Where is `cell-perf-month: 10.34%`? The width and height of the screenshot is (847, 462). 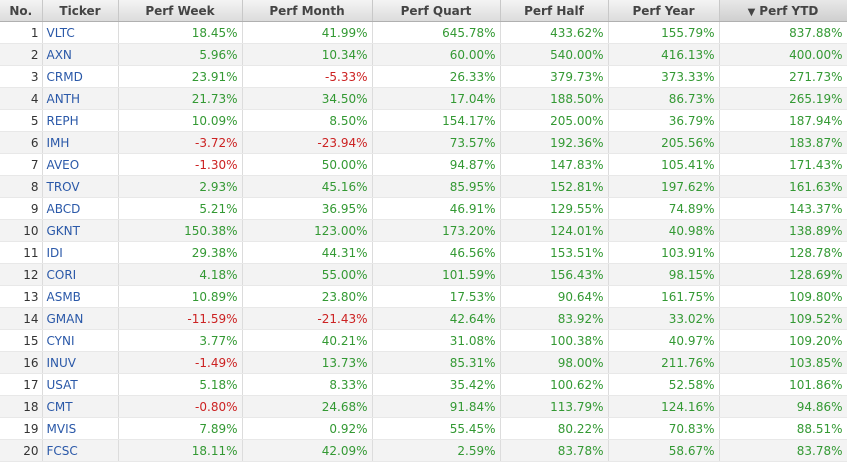
cell-perf-month: 10.34% is located at coordinates (307, 54).